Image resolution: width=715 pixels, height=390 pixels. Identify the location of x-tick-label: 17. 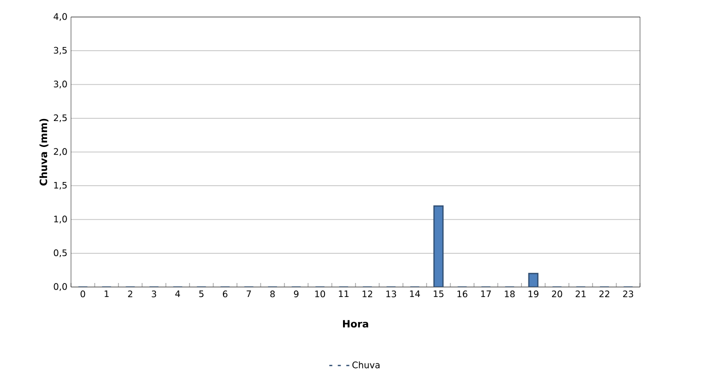
(486, 294).